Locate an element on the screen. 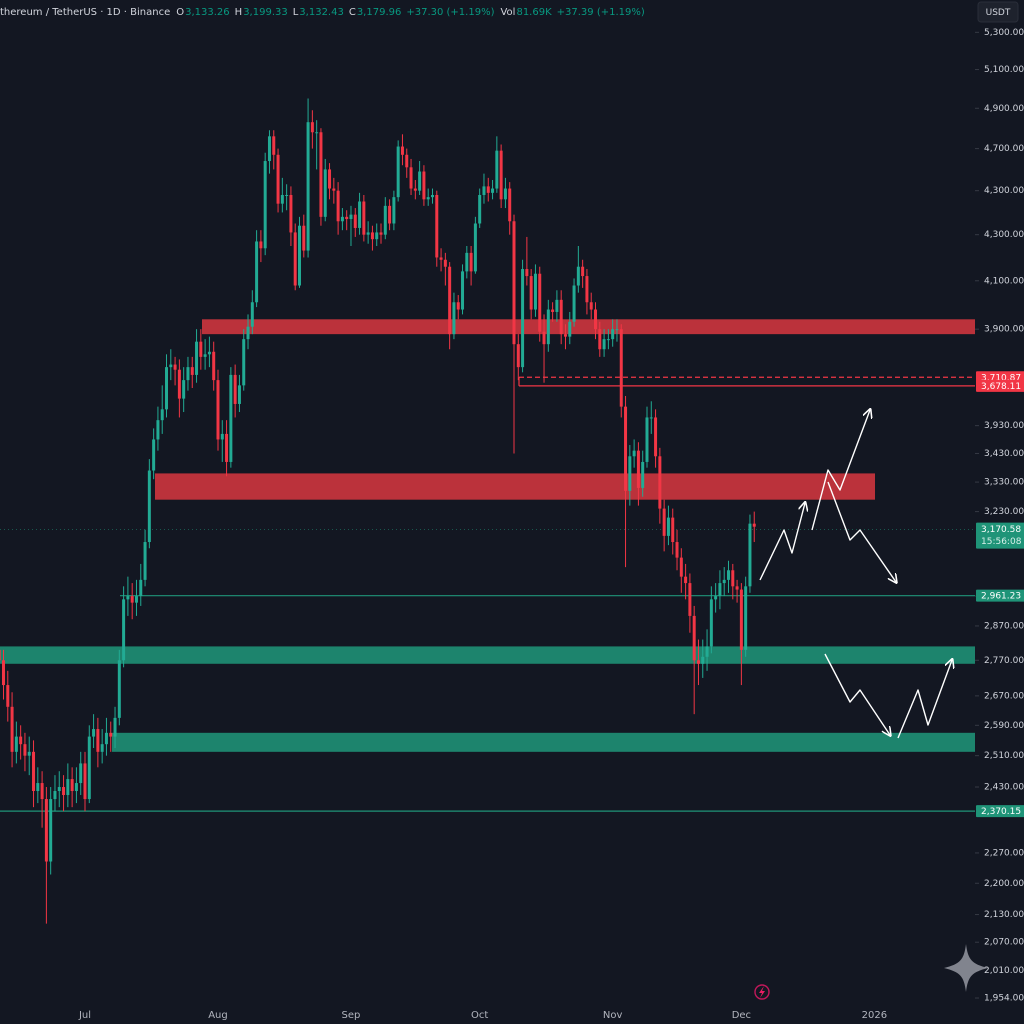 This screenshot has height=1024, width=1024. arrow-up-path is located at coordinates (782, 542).